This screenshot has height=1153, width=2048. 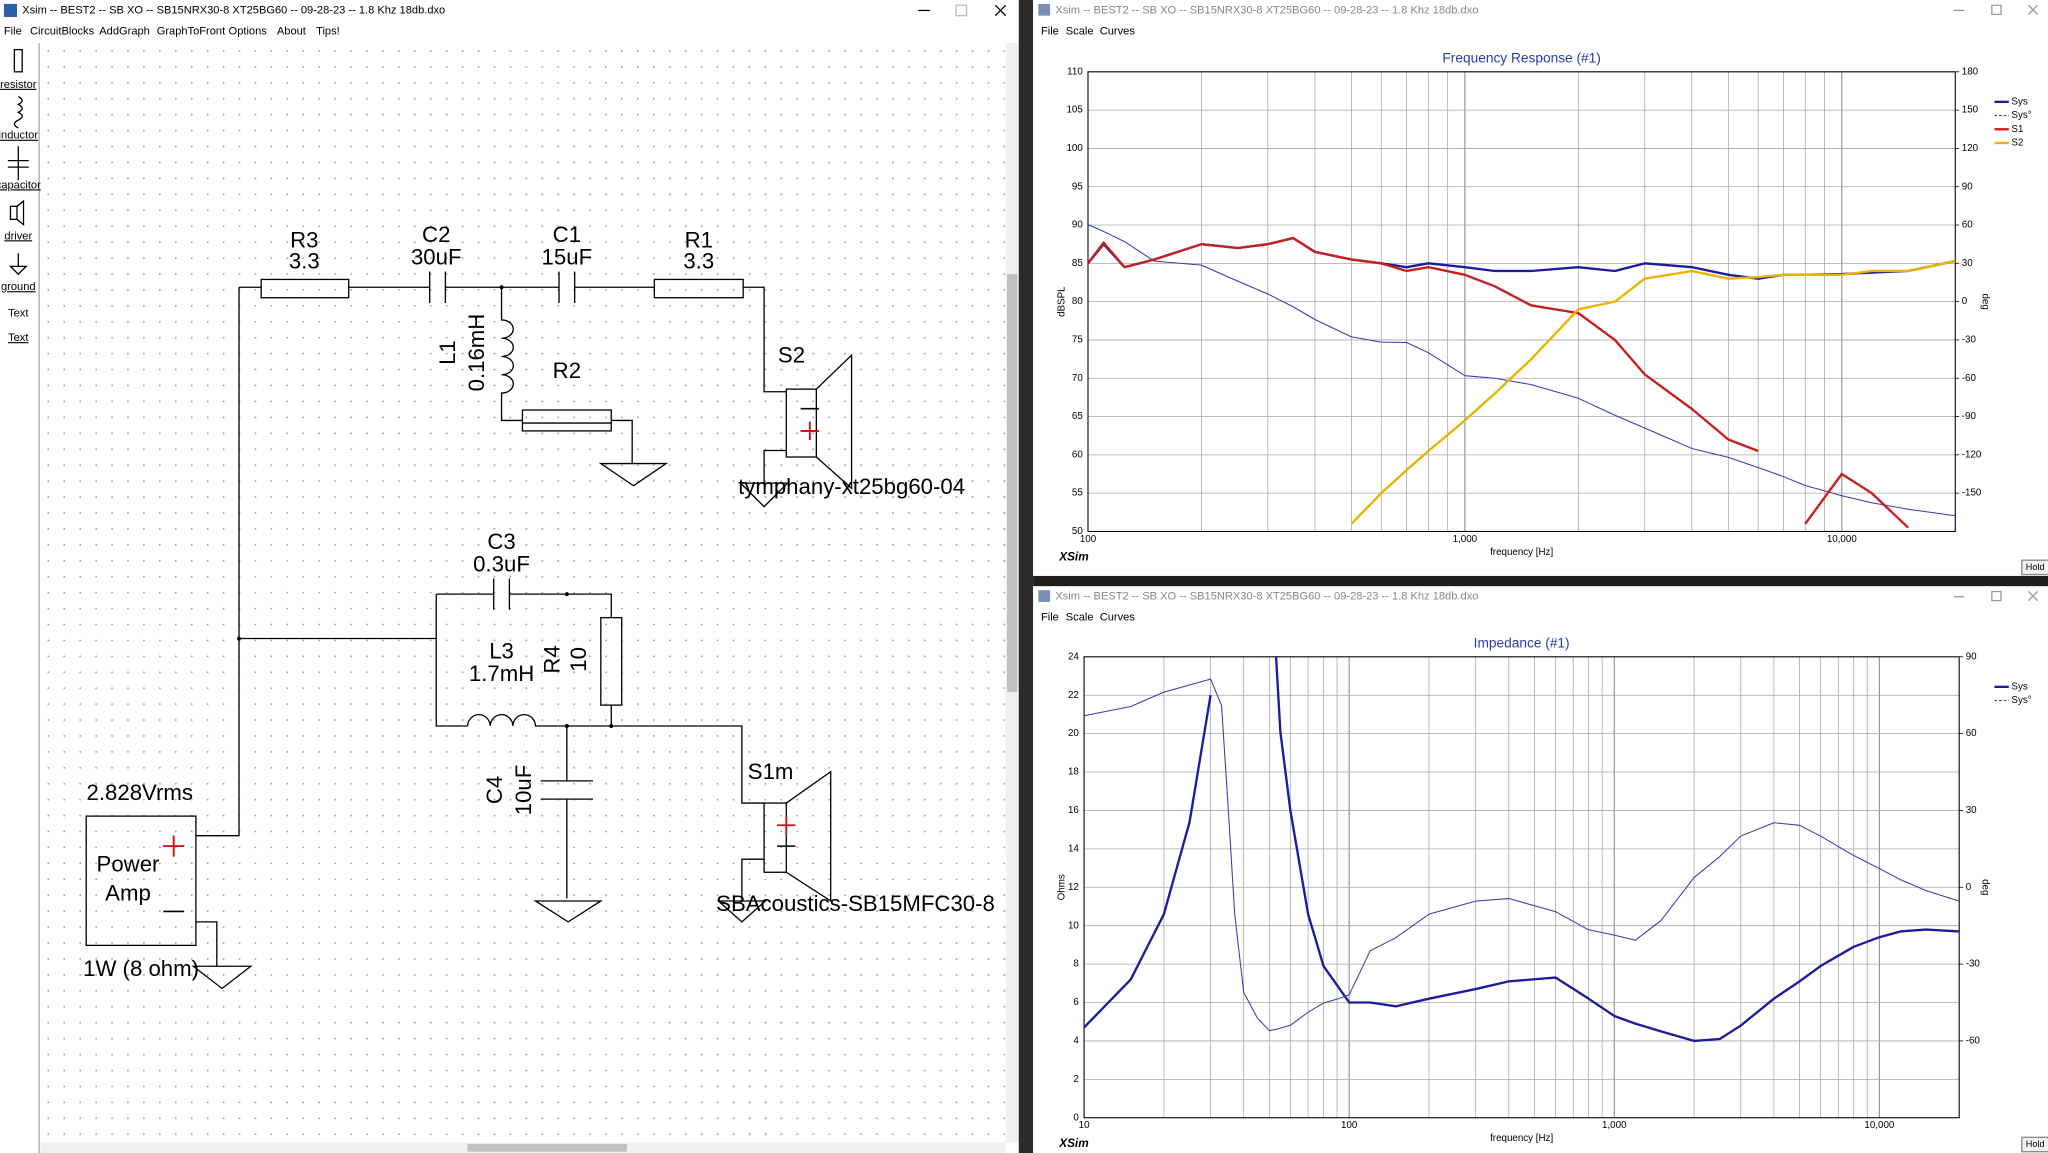 I want to click on x-tick-label: 100, so click(x=1088, y=539).